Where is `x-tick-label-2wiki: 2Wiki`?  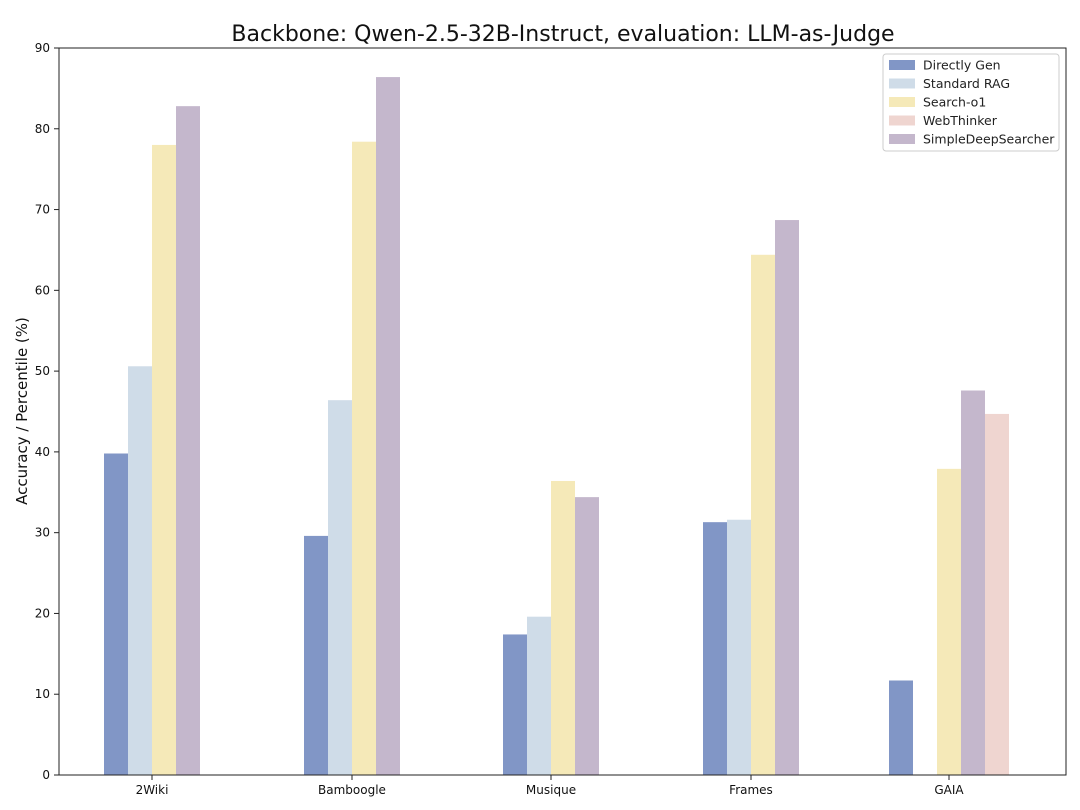
x-tick-label-2wiki: 2Wiki is located at coordinates (152, 790).